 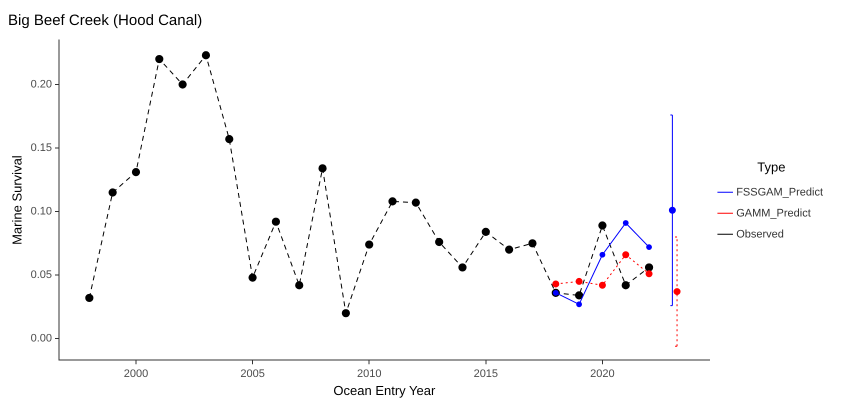 What do you see at coordinates (602, 374) in the screenshot?
I see `x-tick-label: 2020` at bounding box center [602, 374].